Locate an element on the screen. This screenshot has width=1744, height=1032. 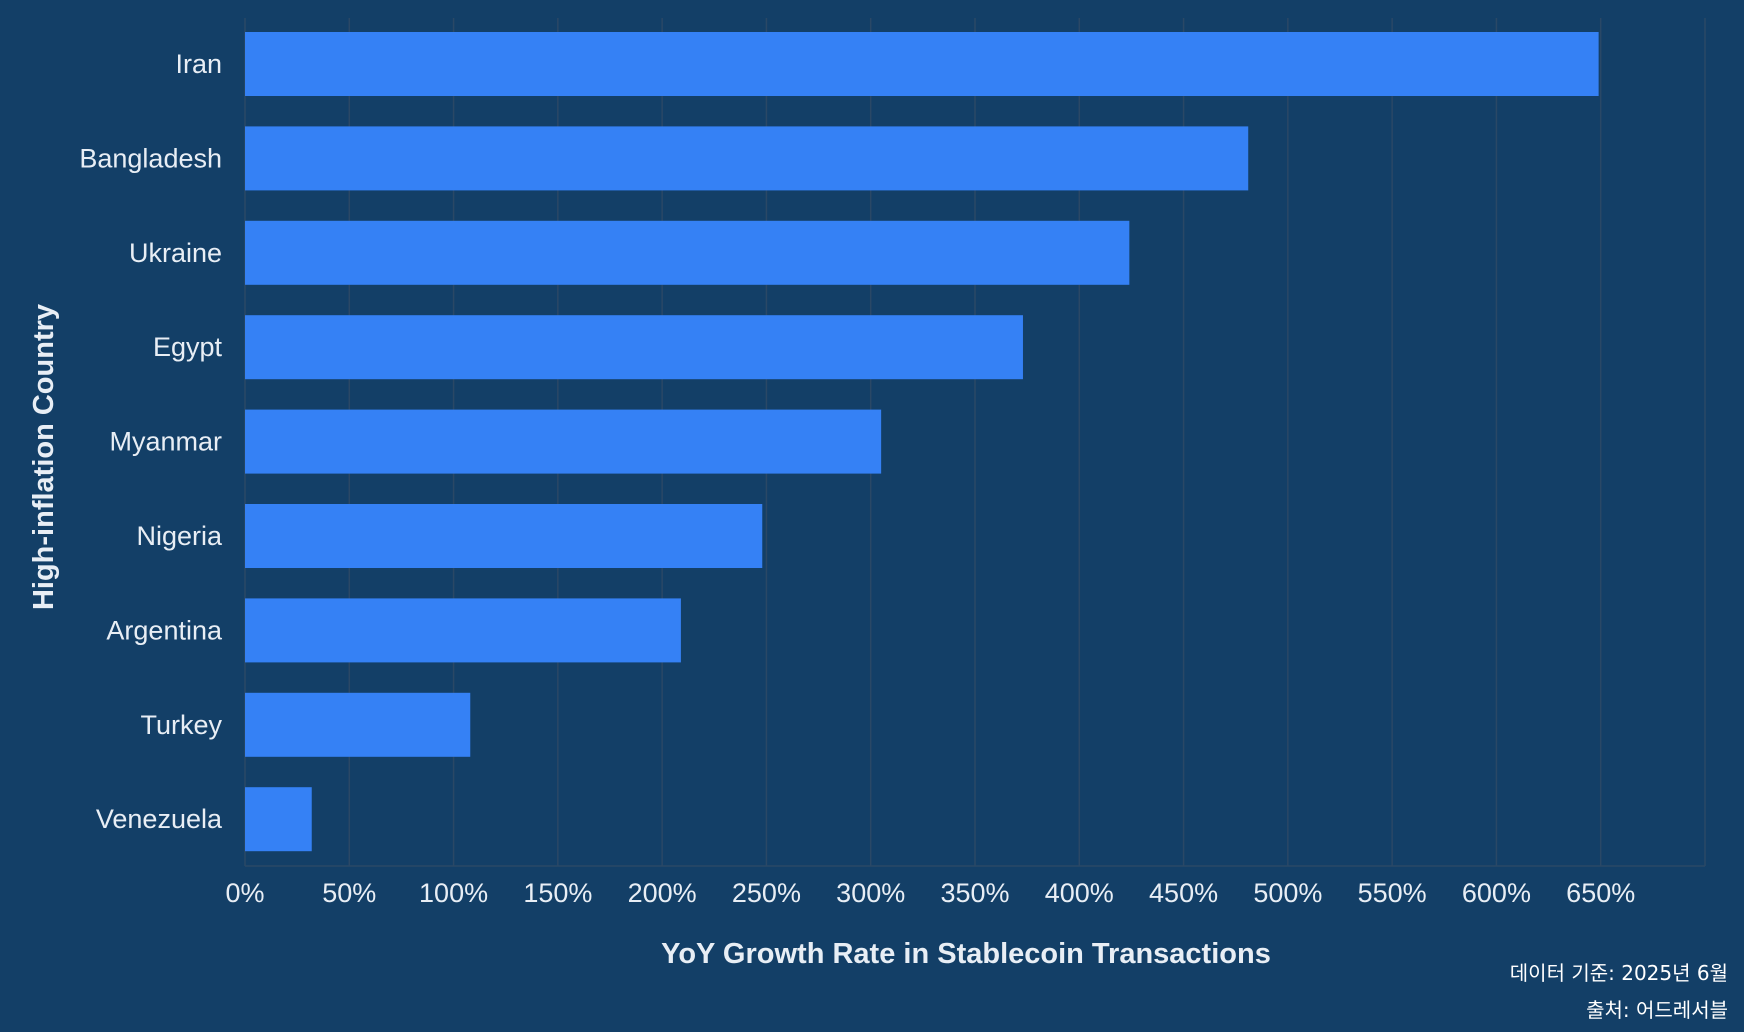
x-tick-label: 0% is located at coordinates (244, 893).